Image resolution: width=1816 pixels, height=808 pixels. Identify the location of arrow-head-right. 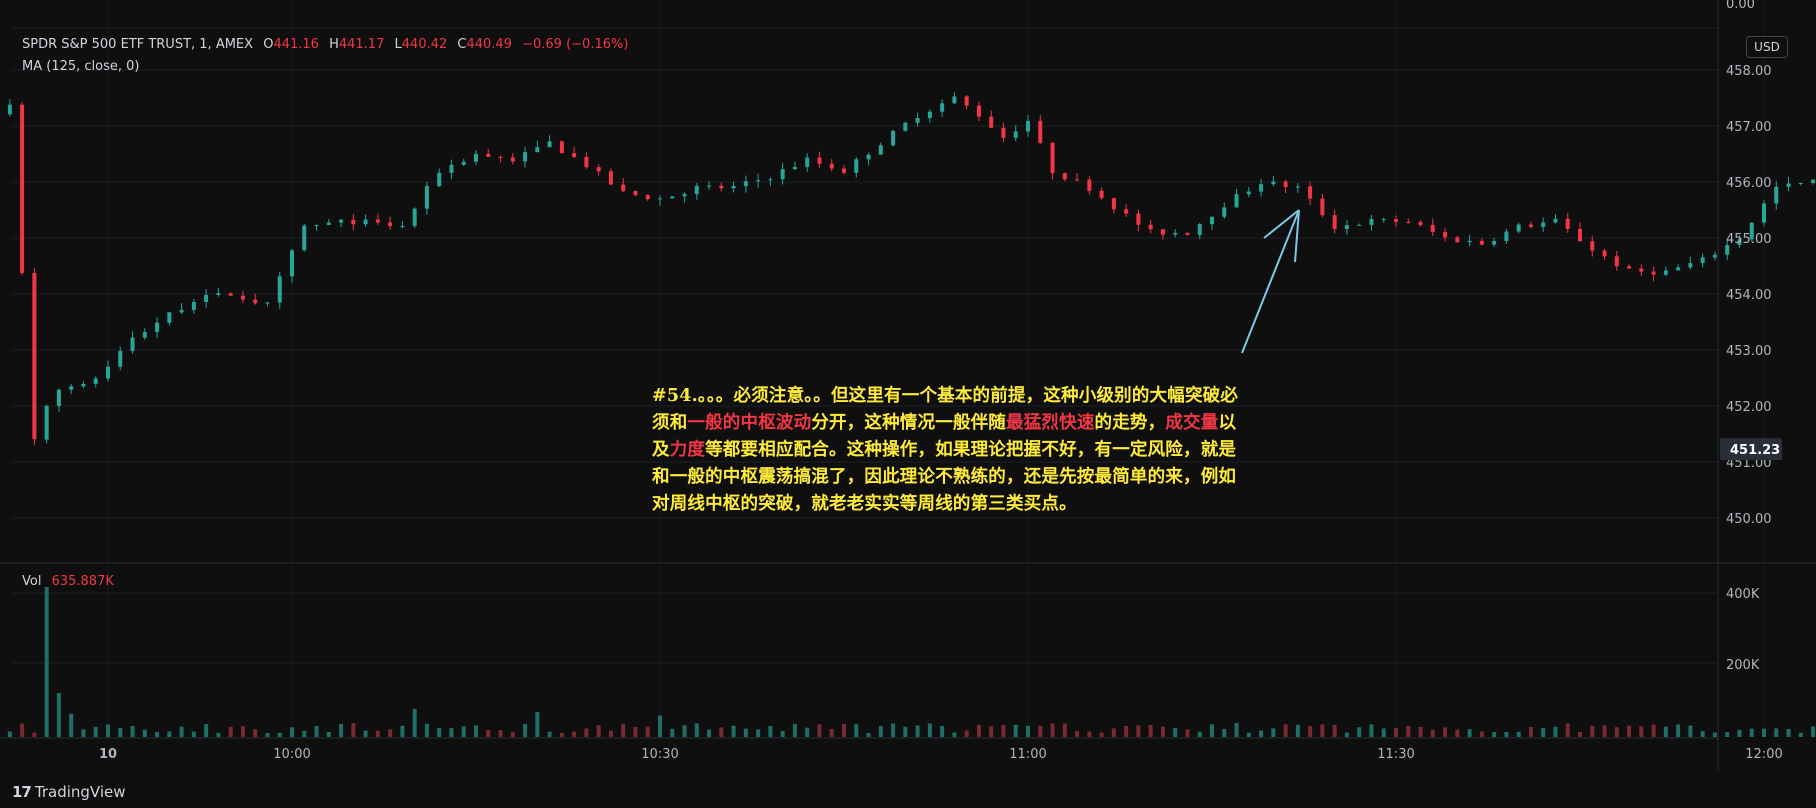
(1297, 236).